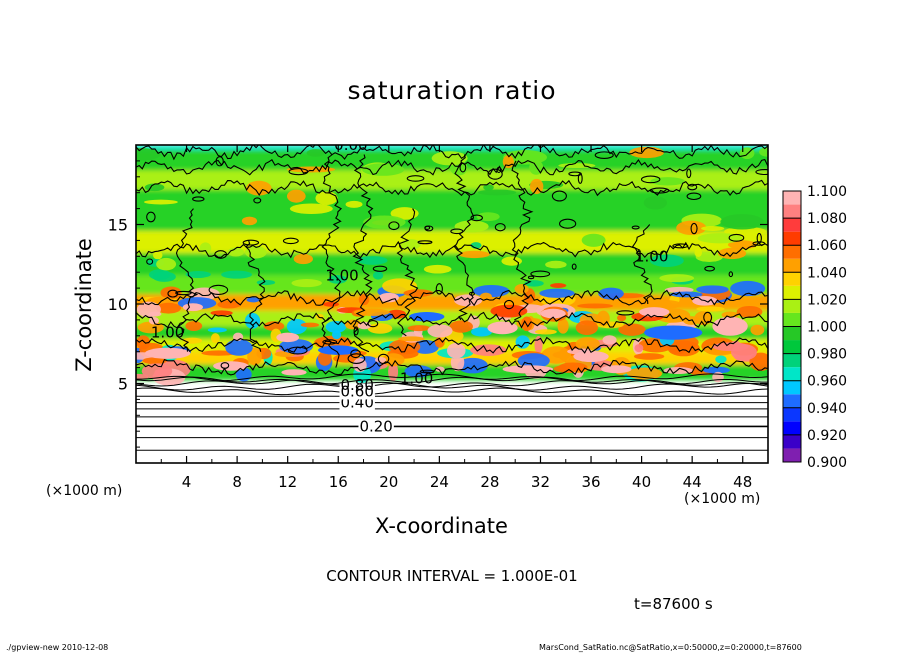  Describe the element at coordinates (827, 328) in the screenshot. I see `colorbar-tick-label-5: 1.000` at that location.